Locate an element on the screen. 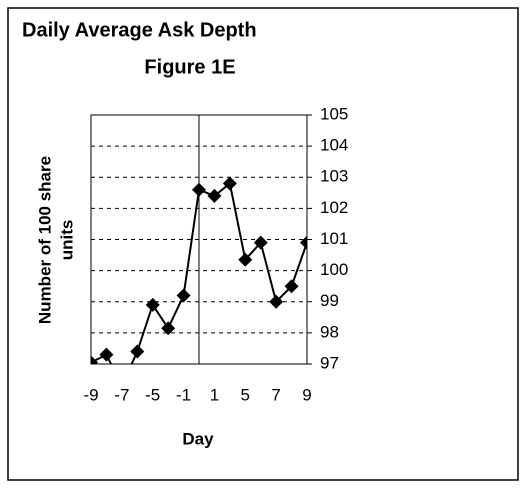 The width and height of the screenshot is (528, 488). chart-subtitle: Figure 1E is located at coordinates (189, 67).